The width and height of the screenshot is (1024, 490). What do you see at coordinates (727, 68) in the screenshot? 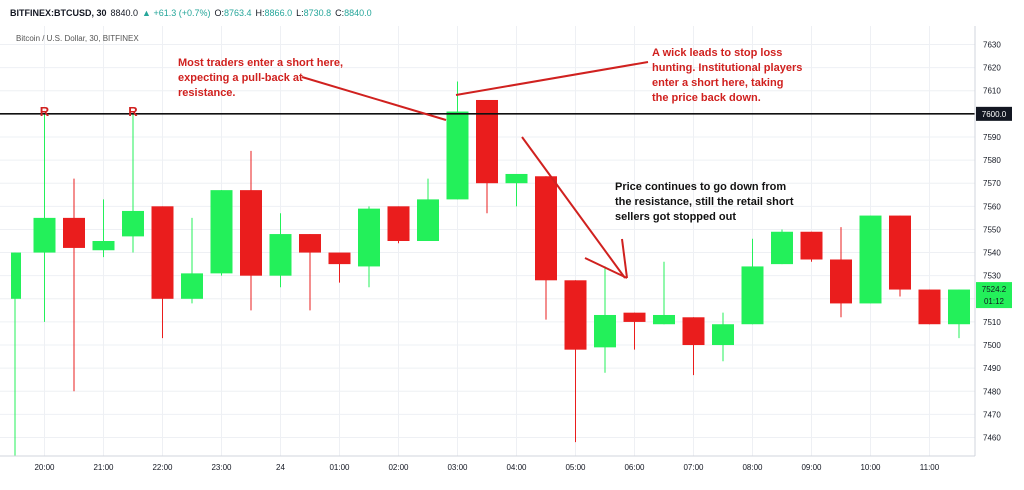
I see `annotation-text: hunting. Institutional players` at bounding box center [727, 68].